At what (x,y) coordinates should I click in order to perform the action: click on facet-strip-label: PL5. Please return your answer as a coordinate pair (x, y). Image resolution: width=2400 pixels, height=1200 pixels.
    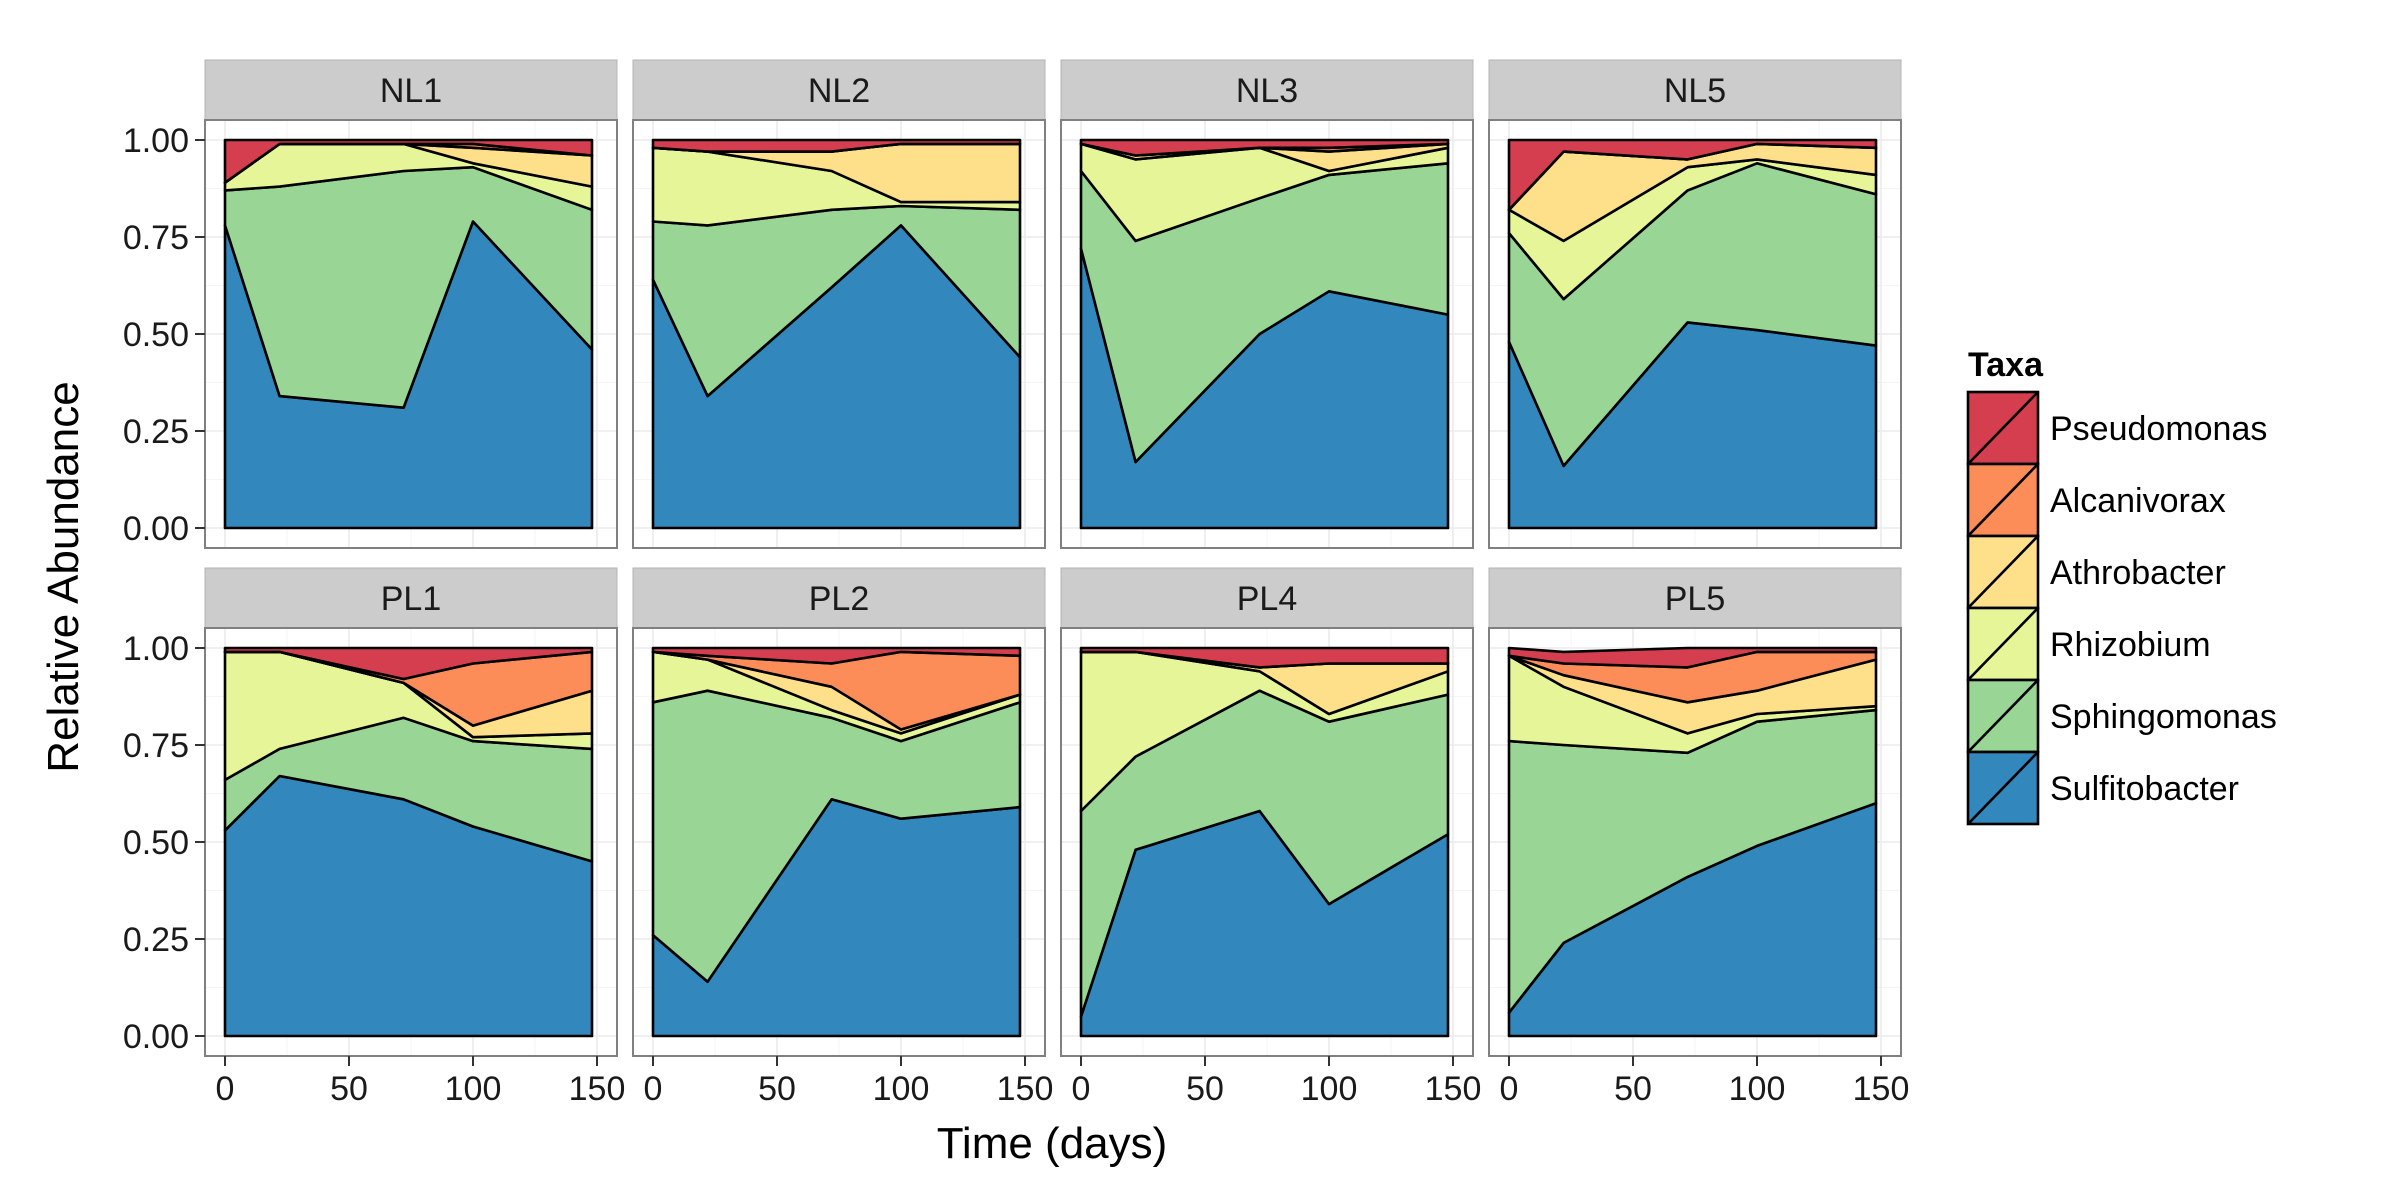
    Looking at the image, I should click on (1695, 599).